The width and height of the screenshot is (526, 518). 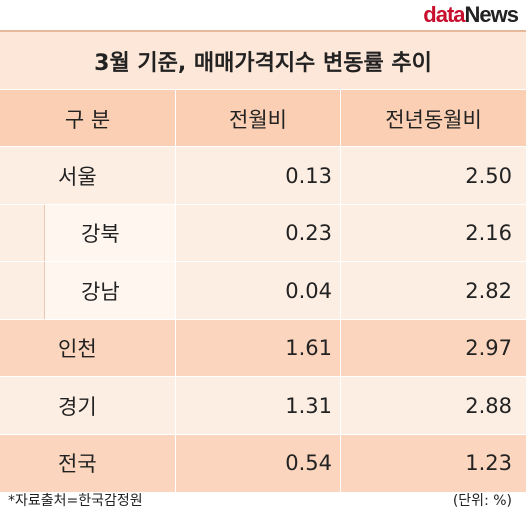 What do you see at coordinates (257, 290) in the screenshot?
I see `cell: 0.04` at bounding box center [257, 290].